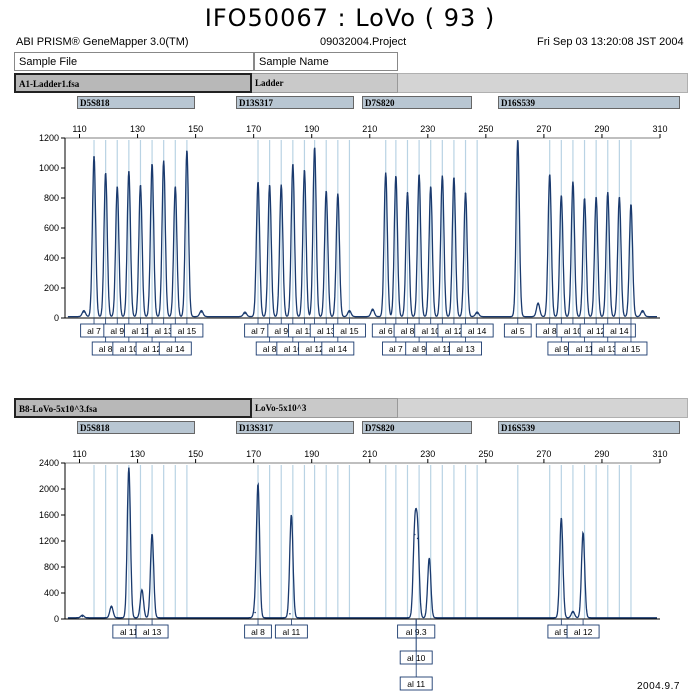 The image size is (700, 700). I want to click on y-tick-label: 1200, so click(49, 138).